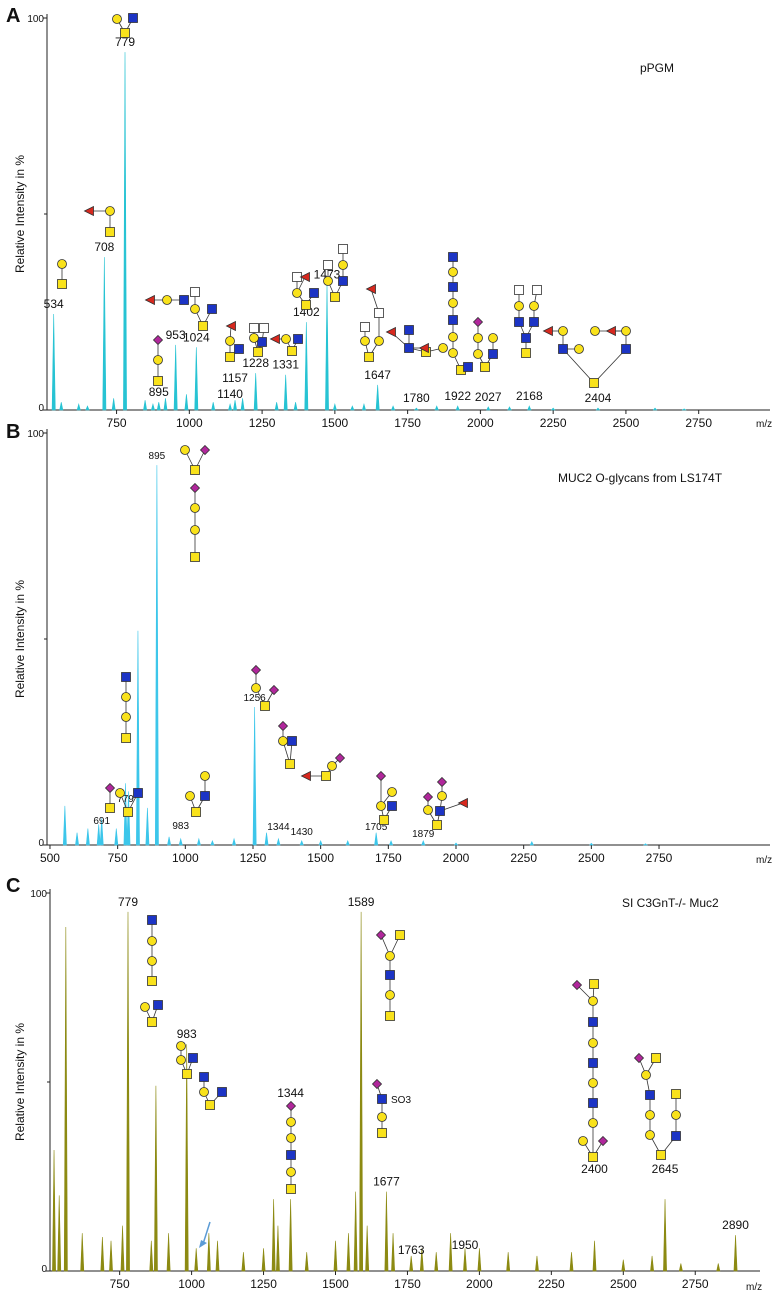 Image resolution: width=772 pixels, height=1296 pixels. Describe the element at coordinates (457, 396) in the screenshot. I see `peak-label: 1922` at that location.